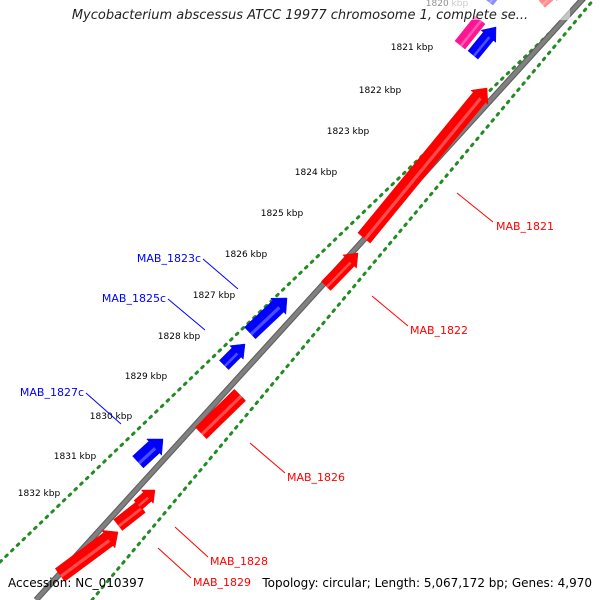 The image size is (600, 600). I want to click on gene-mab-1828-shine, so click(130, 517).